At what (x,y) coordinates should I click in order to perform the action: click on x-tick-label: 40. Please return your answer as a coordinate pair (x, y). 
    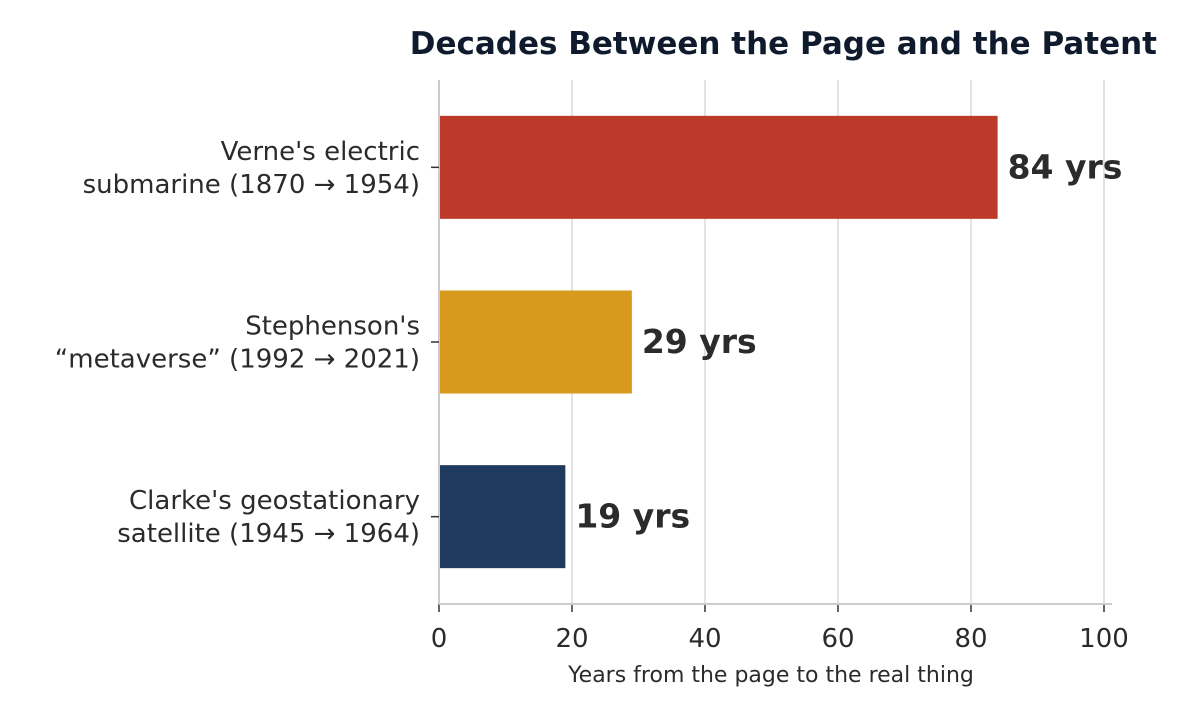
    Looking at the image, I should click on (704, 639).